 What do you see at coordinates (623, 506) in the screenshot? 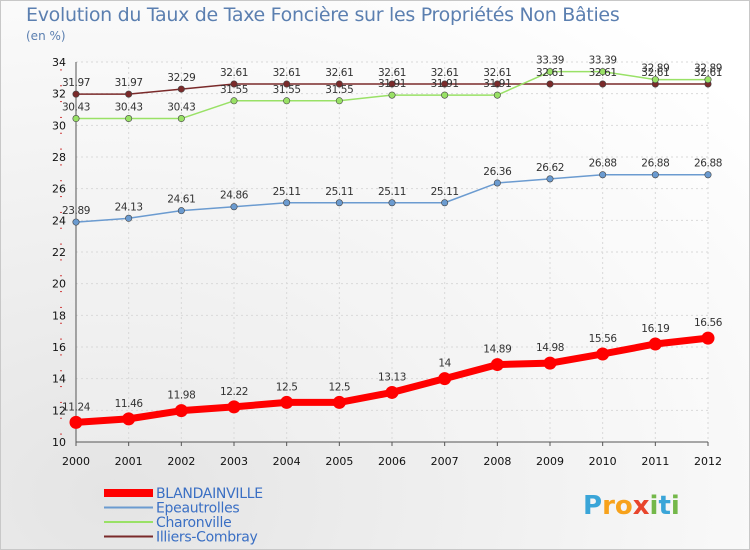
I see `logo-letter: o` at bounding box center [623, 506].